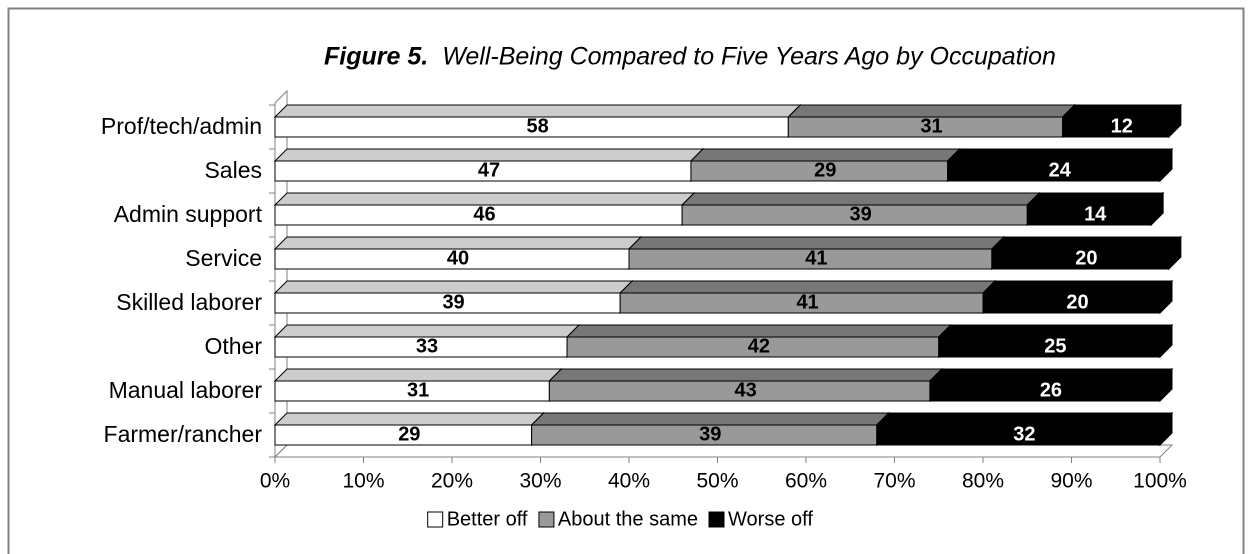 This screenshot has width=1252, height=554. Describe the element at coordinates (717, 481) in the screenshot. I see `x-tick-label: 50%` at that location.